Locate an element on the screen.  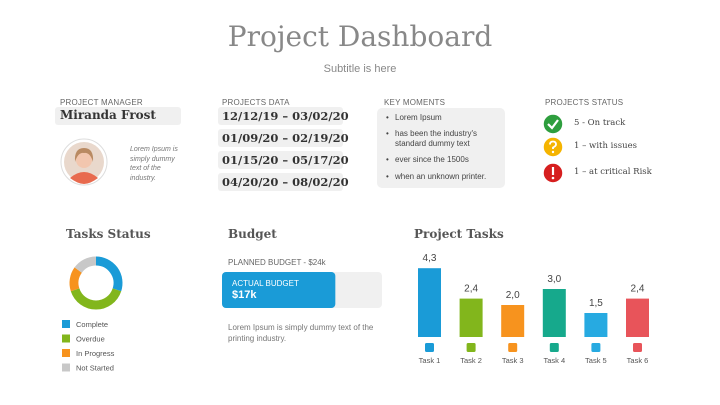
legend-label: In Progress is located at coordinates (95, 353).